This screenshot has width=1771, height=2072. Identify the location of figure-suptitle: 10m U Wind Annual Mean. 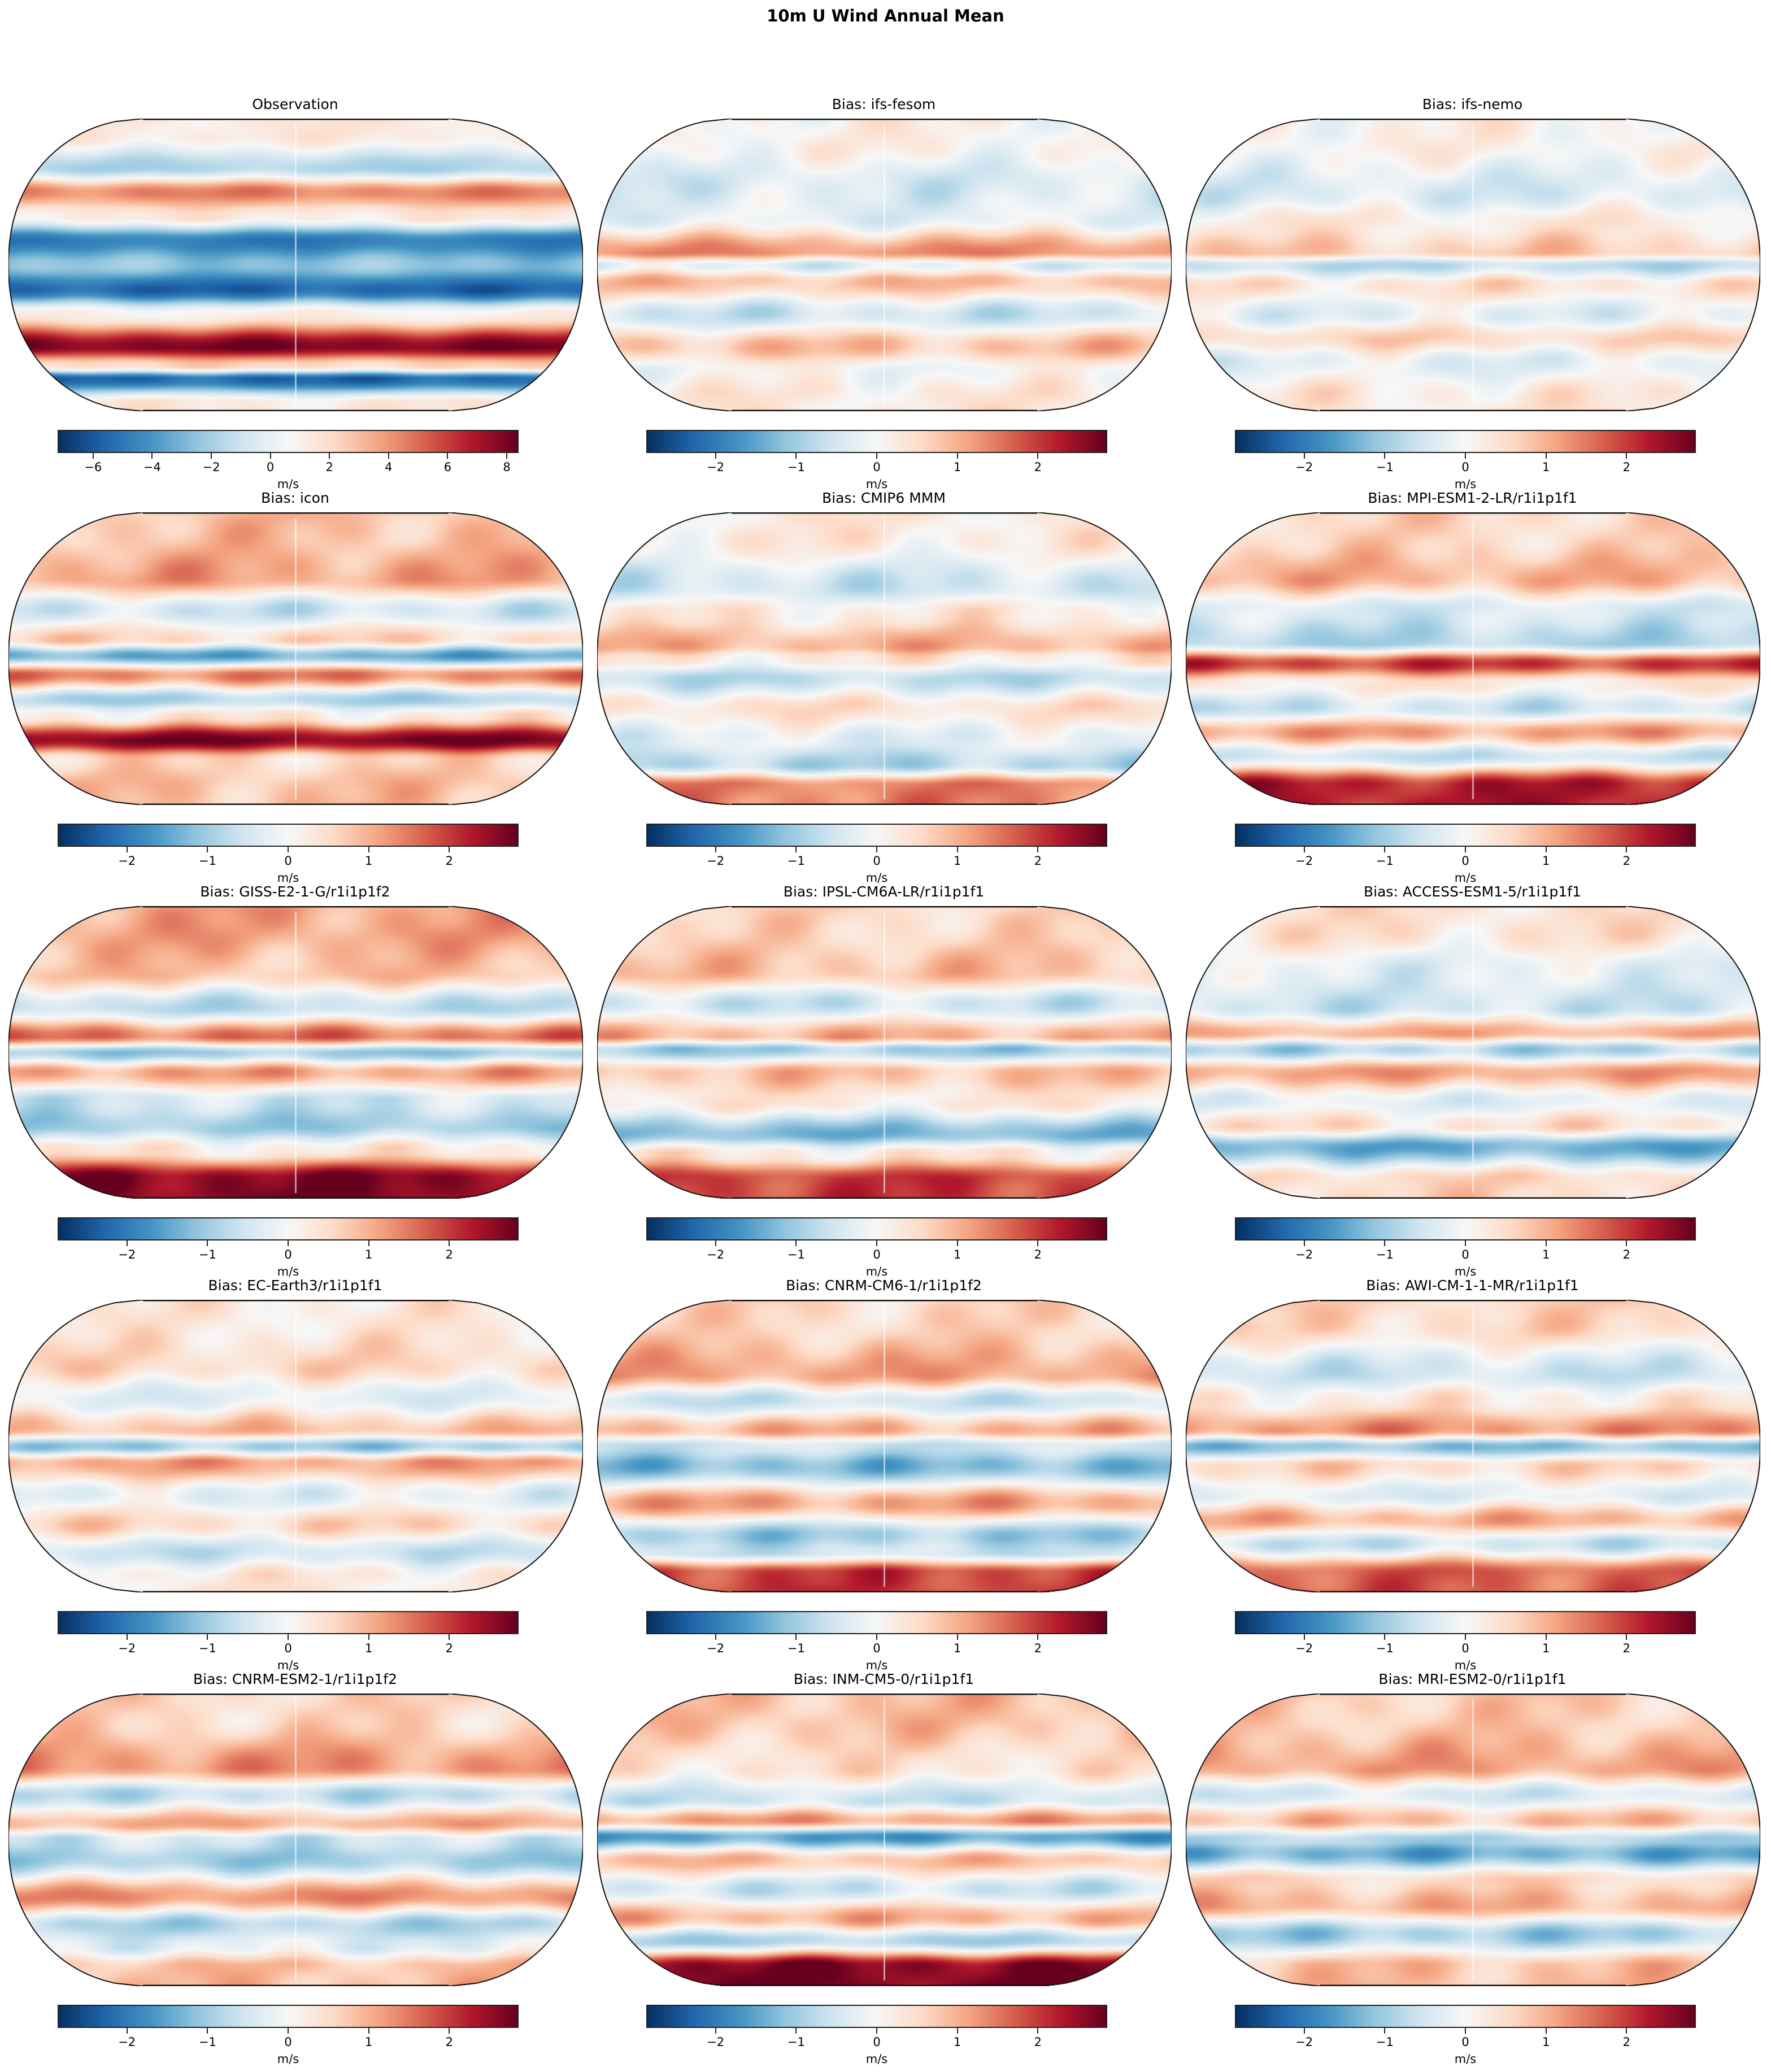
(885, 15).